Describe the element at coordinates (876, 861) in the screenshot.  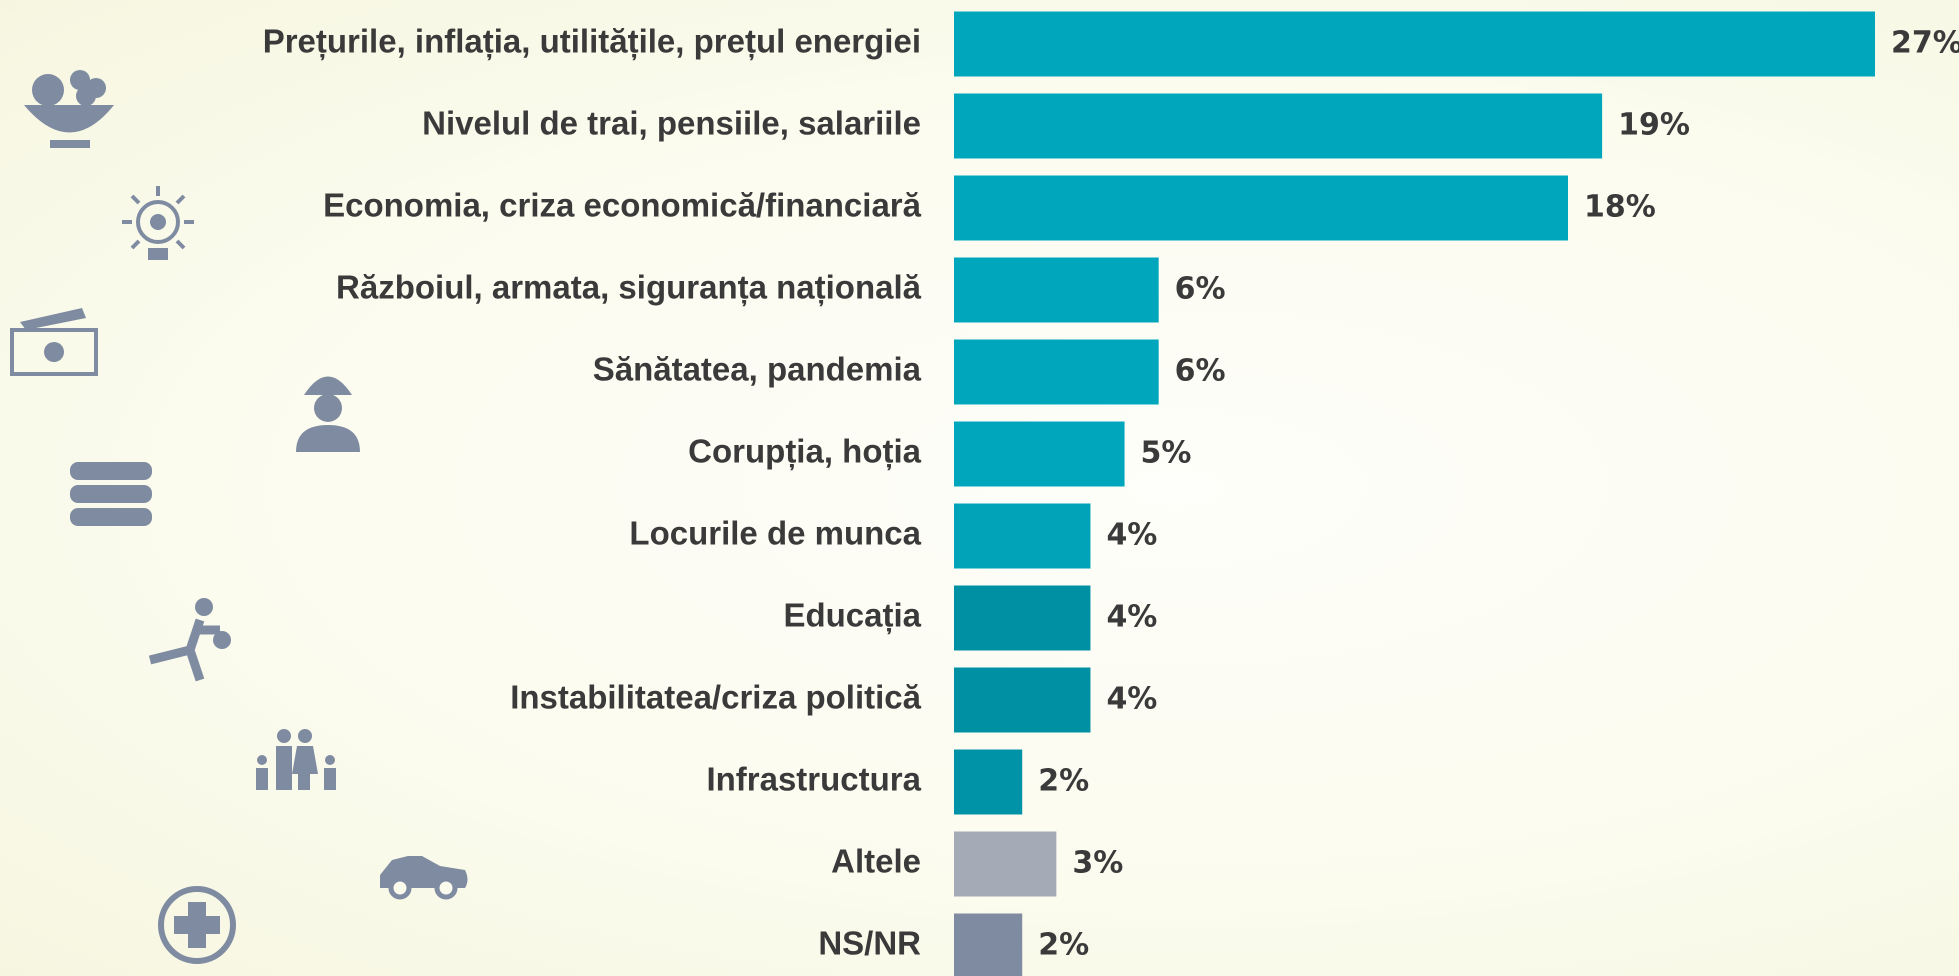
I see `category-label: Altele` at that location.